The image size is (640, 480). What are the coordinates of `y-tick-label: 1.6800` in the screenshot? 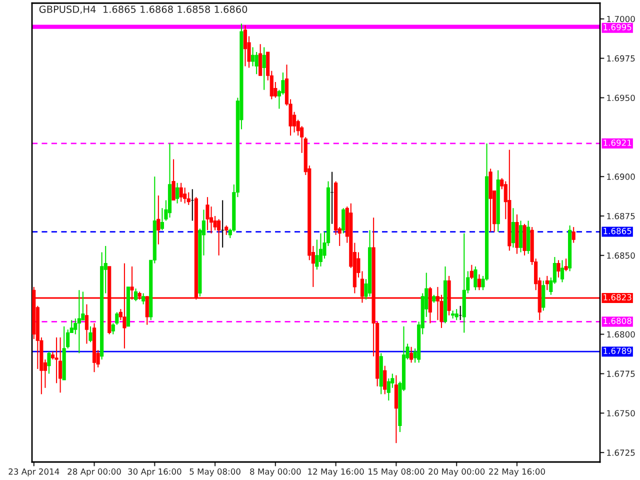 It's located at (621, 334).